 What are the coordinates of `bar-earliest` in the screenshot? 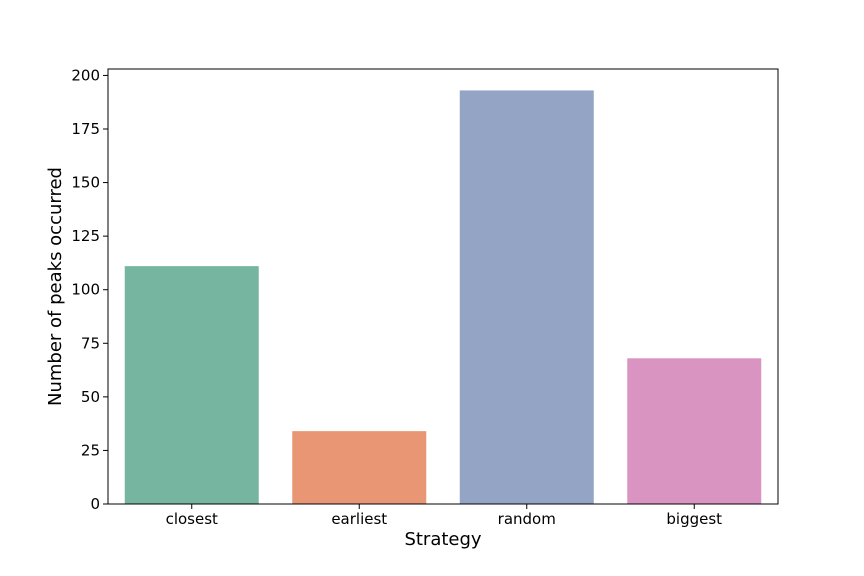 It's located at (359, 467).